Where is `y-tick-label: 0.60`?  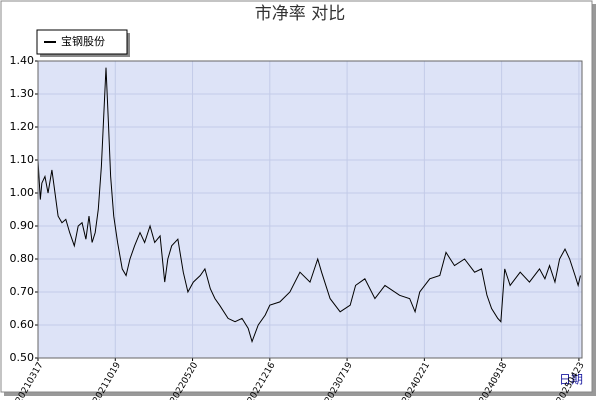
y-tick-label: 0.60 is located at coordinates (22, 324).